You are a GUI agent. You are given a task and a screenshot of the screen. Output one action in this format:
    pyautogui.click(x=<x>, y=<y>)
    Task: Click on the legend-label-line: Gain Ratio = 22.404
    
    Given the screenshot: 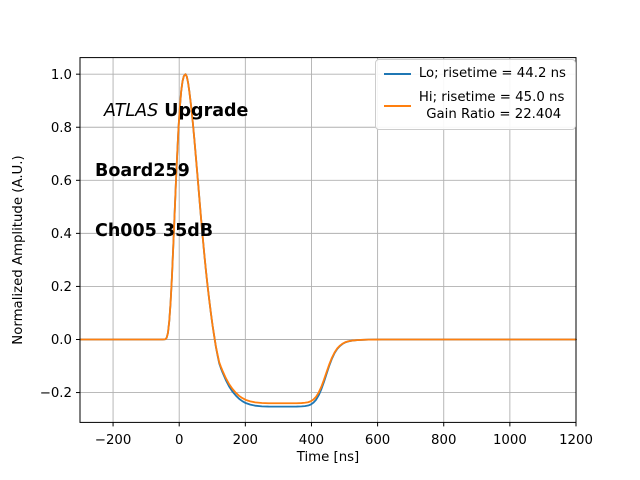 What is the action you would take?
    pyautogui.click(x=491, y=114)
    